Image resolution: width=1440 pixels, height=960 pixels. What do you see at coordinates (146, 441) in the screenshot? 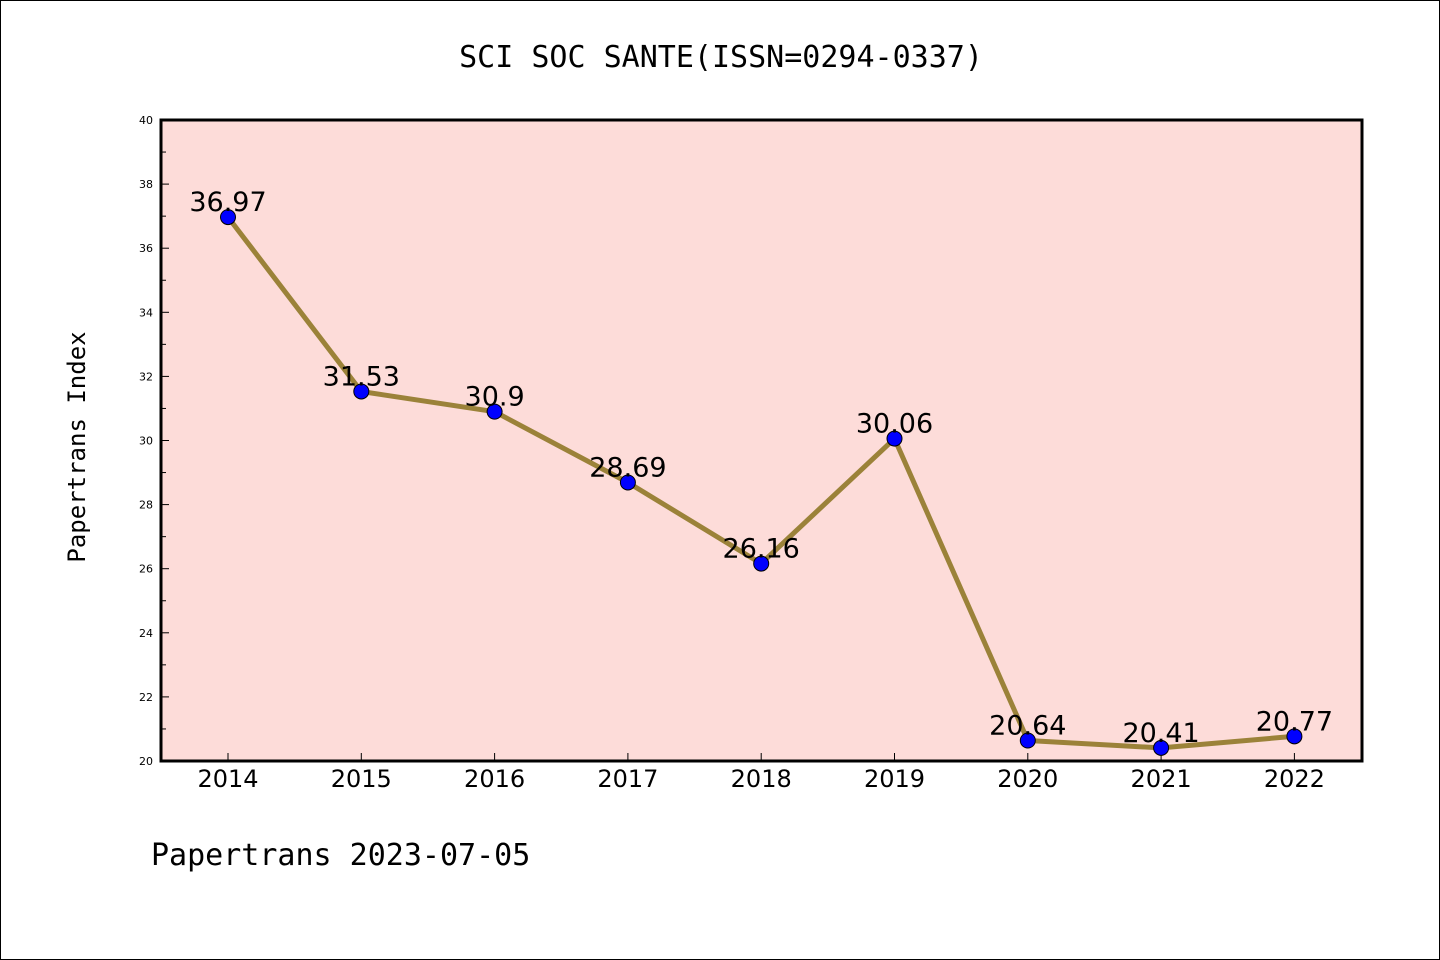
I see `y-tick-label: 30` at bounding box center [146, 441].